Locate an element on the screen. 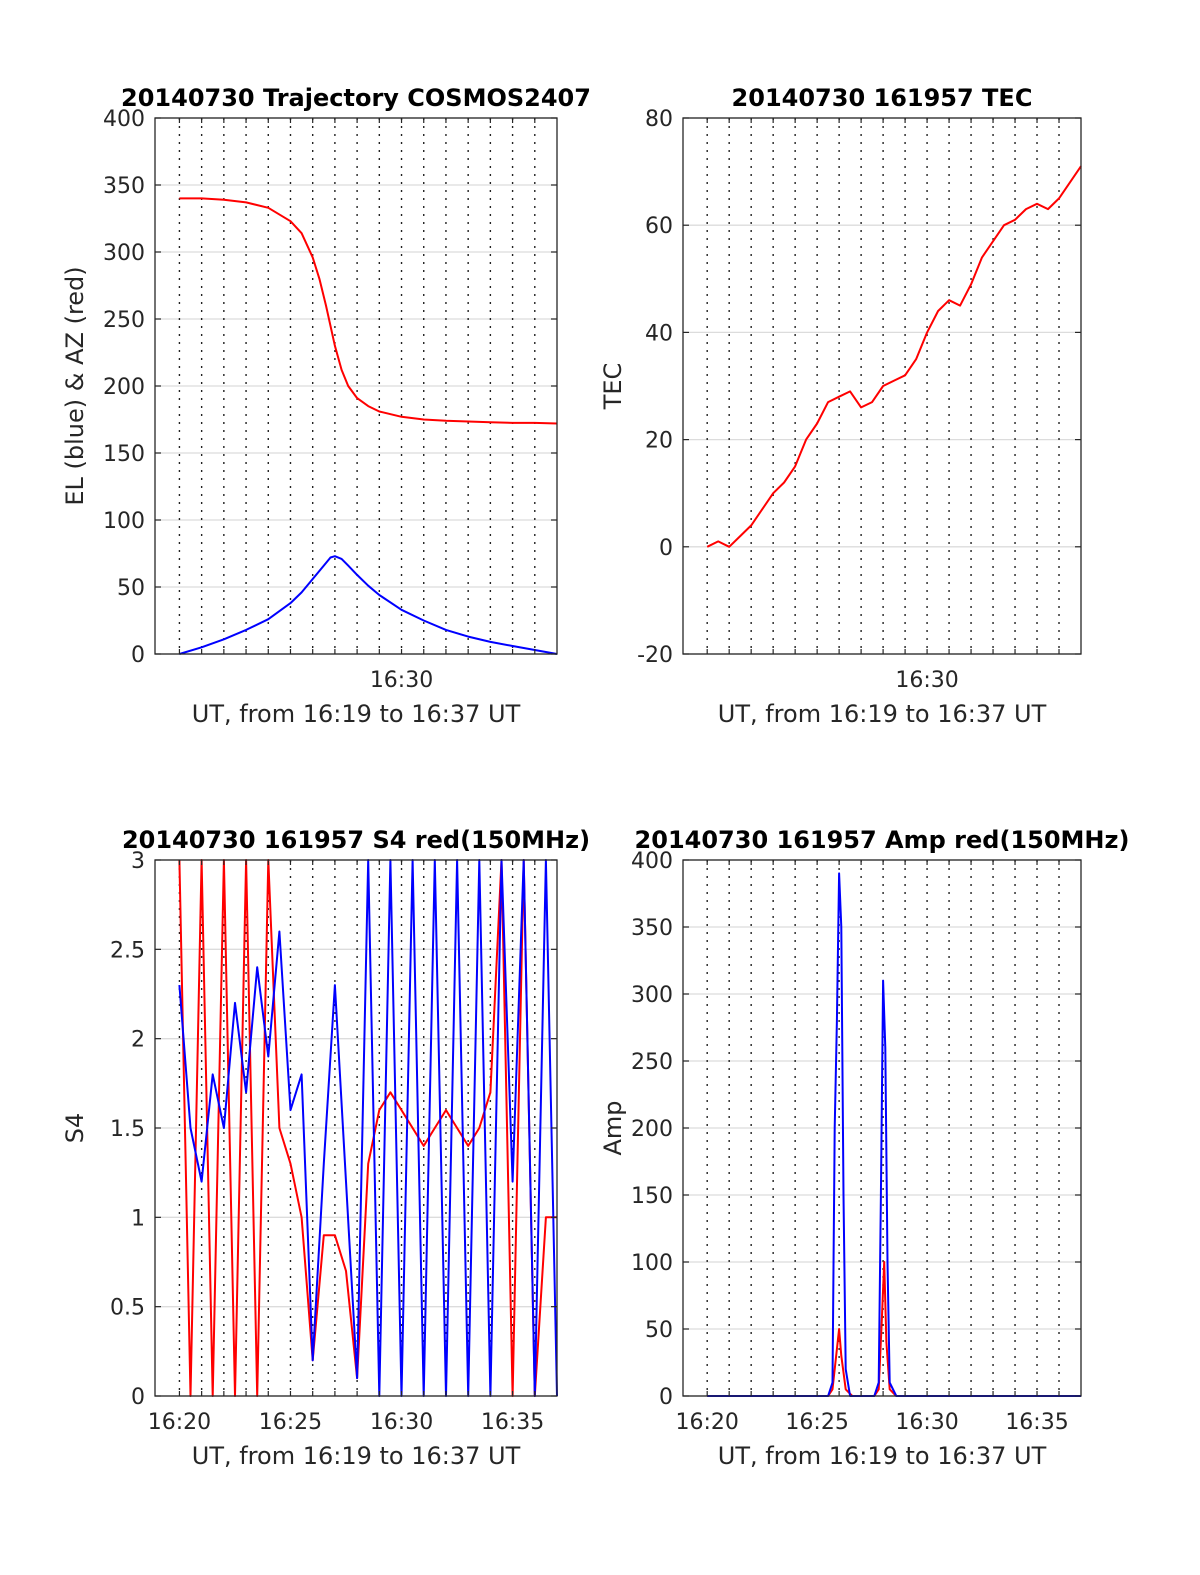  p2-xtick-label-1: 16:25 is located at coordinates (290, 1422).